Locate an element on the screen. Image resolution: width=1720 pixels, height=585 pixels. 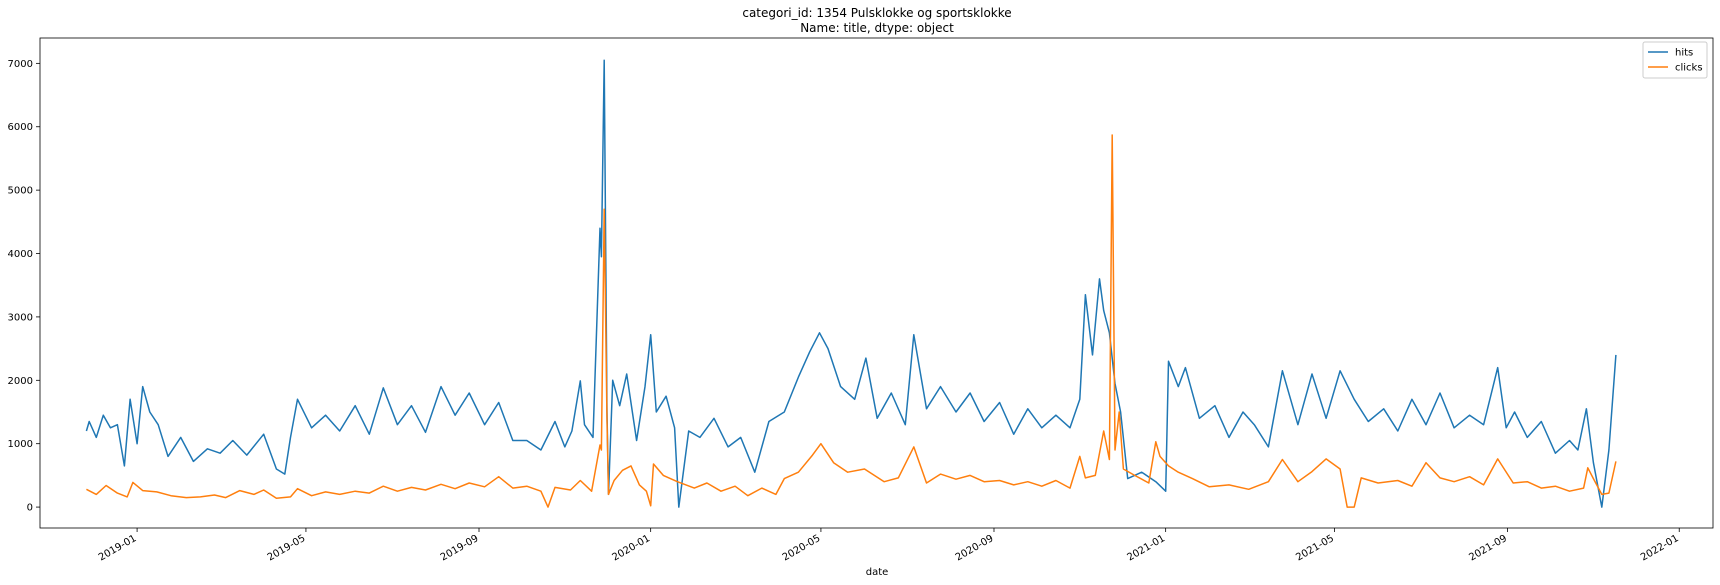
y-tick-label: 1000 is located at coordinates (20, 444).